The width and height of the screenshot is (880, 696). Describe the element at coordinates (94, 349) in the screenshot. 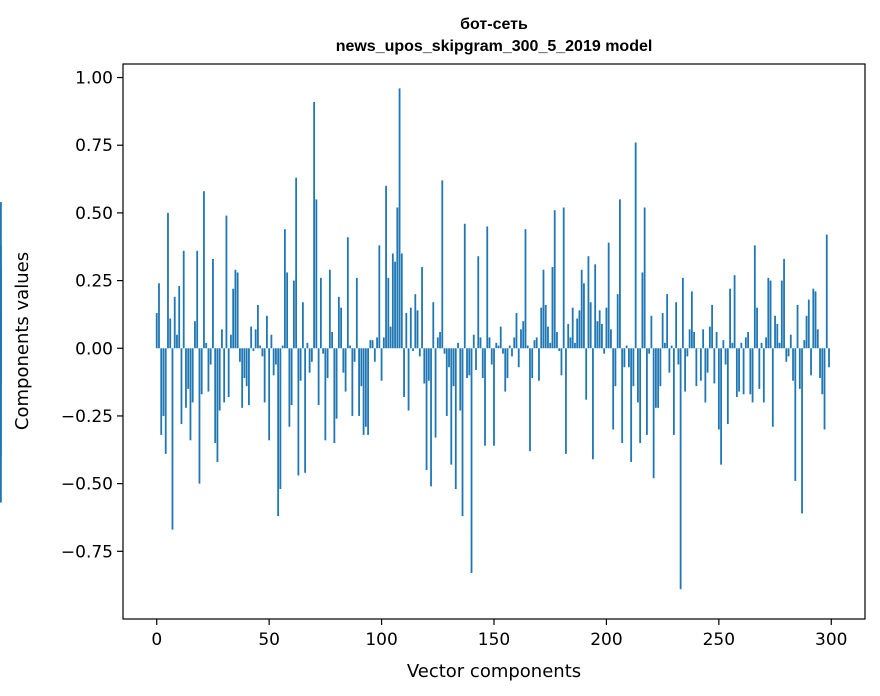

I see `y-tick-label: 0.00` at that location.